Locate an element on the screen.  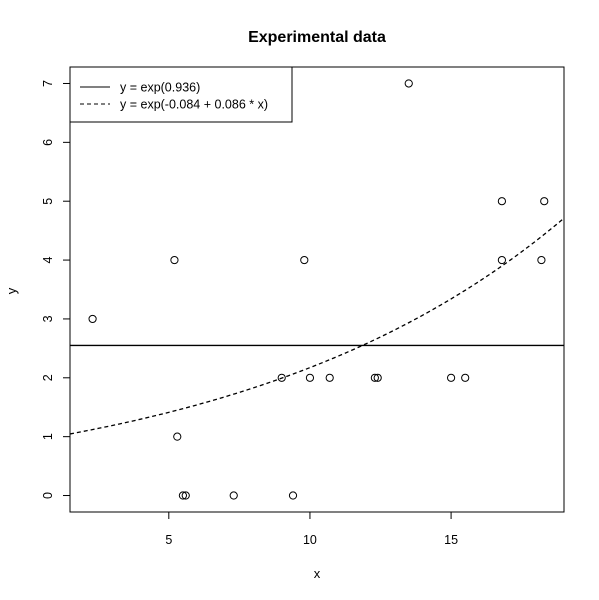
x-tick-label: 10 is located at coordinates (310, 540).